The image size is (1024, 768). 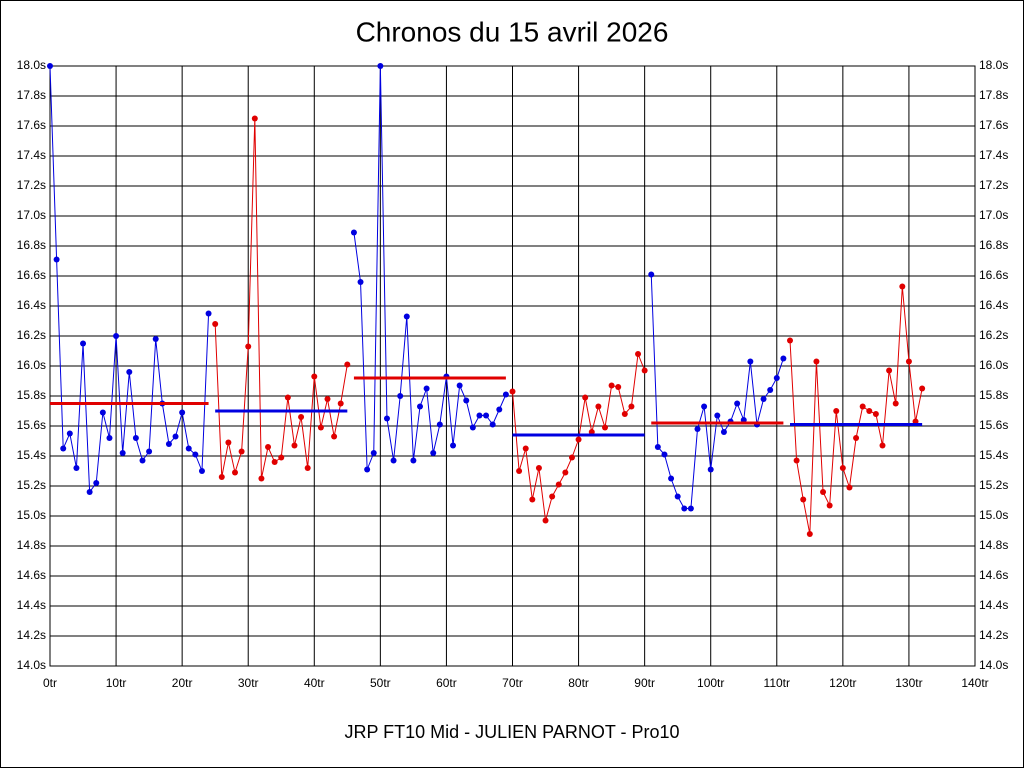 I want to click on y-tick-label: 16.2s, so click(x=31, y=335).